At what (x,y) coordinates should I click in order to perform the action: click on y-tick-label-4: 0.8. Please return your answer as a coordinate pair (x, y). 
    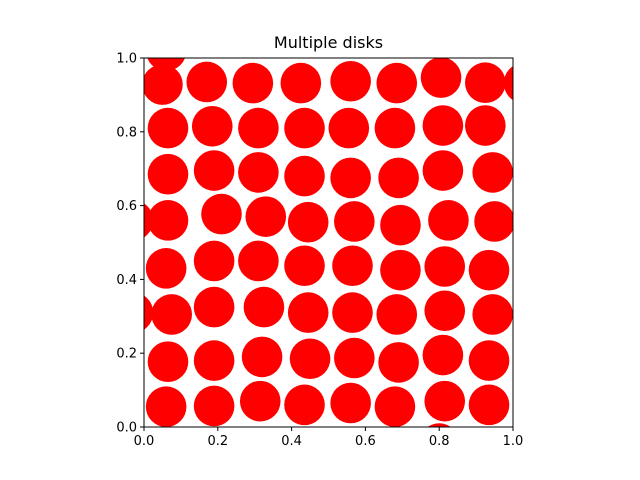
    Looking at the image, I should click on (126, 132).